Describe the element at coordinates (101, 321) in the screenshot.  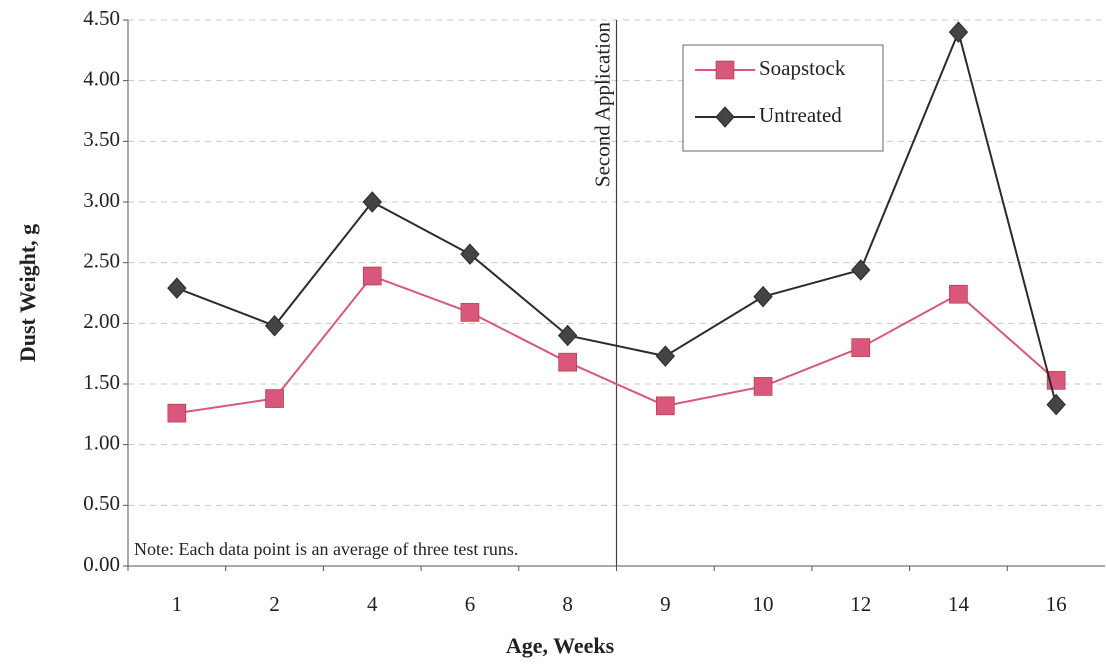
I see `y-tick-label: 2.00` at that location.